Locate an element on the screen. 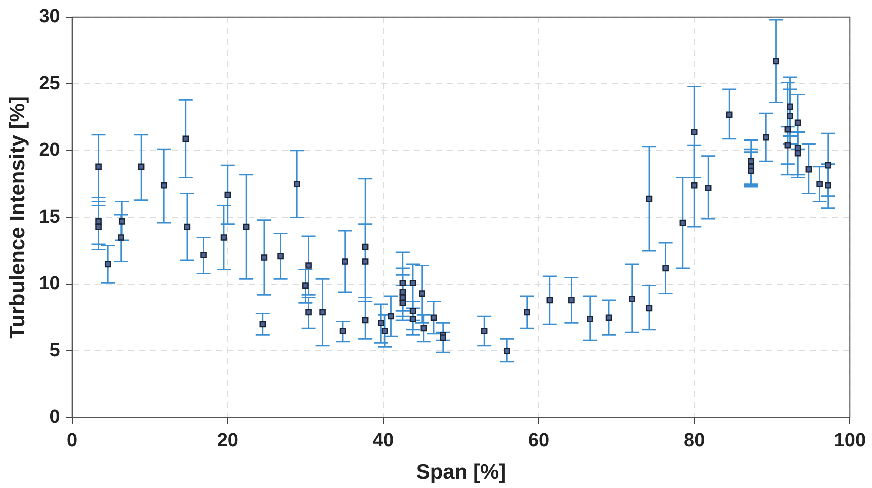 The height and width of the screenshot is (488, 872). y-tick-label: 10 is located at coordinates (49, 284).